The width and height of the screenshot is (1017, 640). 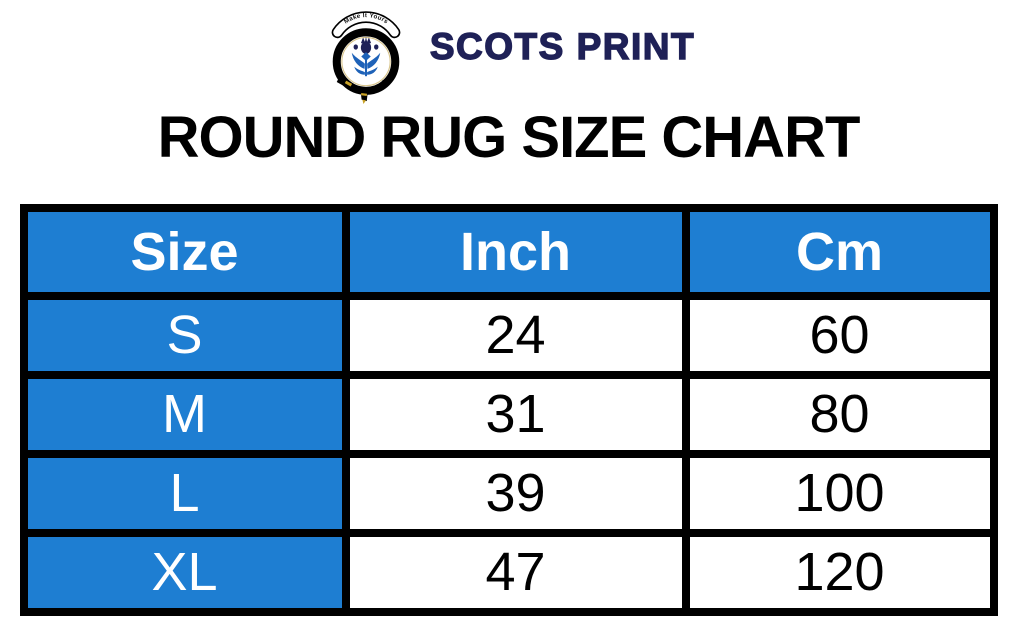 I want to click on table-row-m: M 31 80, so click(x=508, y=414).